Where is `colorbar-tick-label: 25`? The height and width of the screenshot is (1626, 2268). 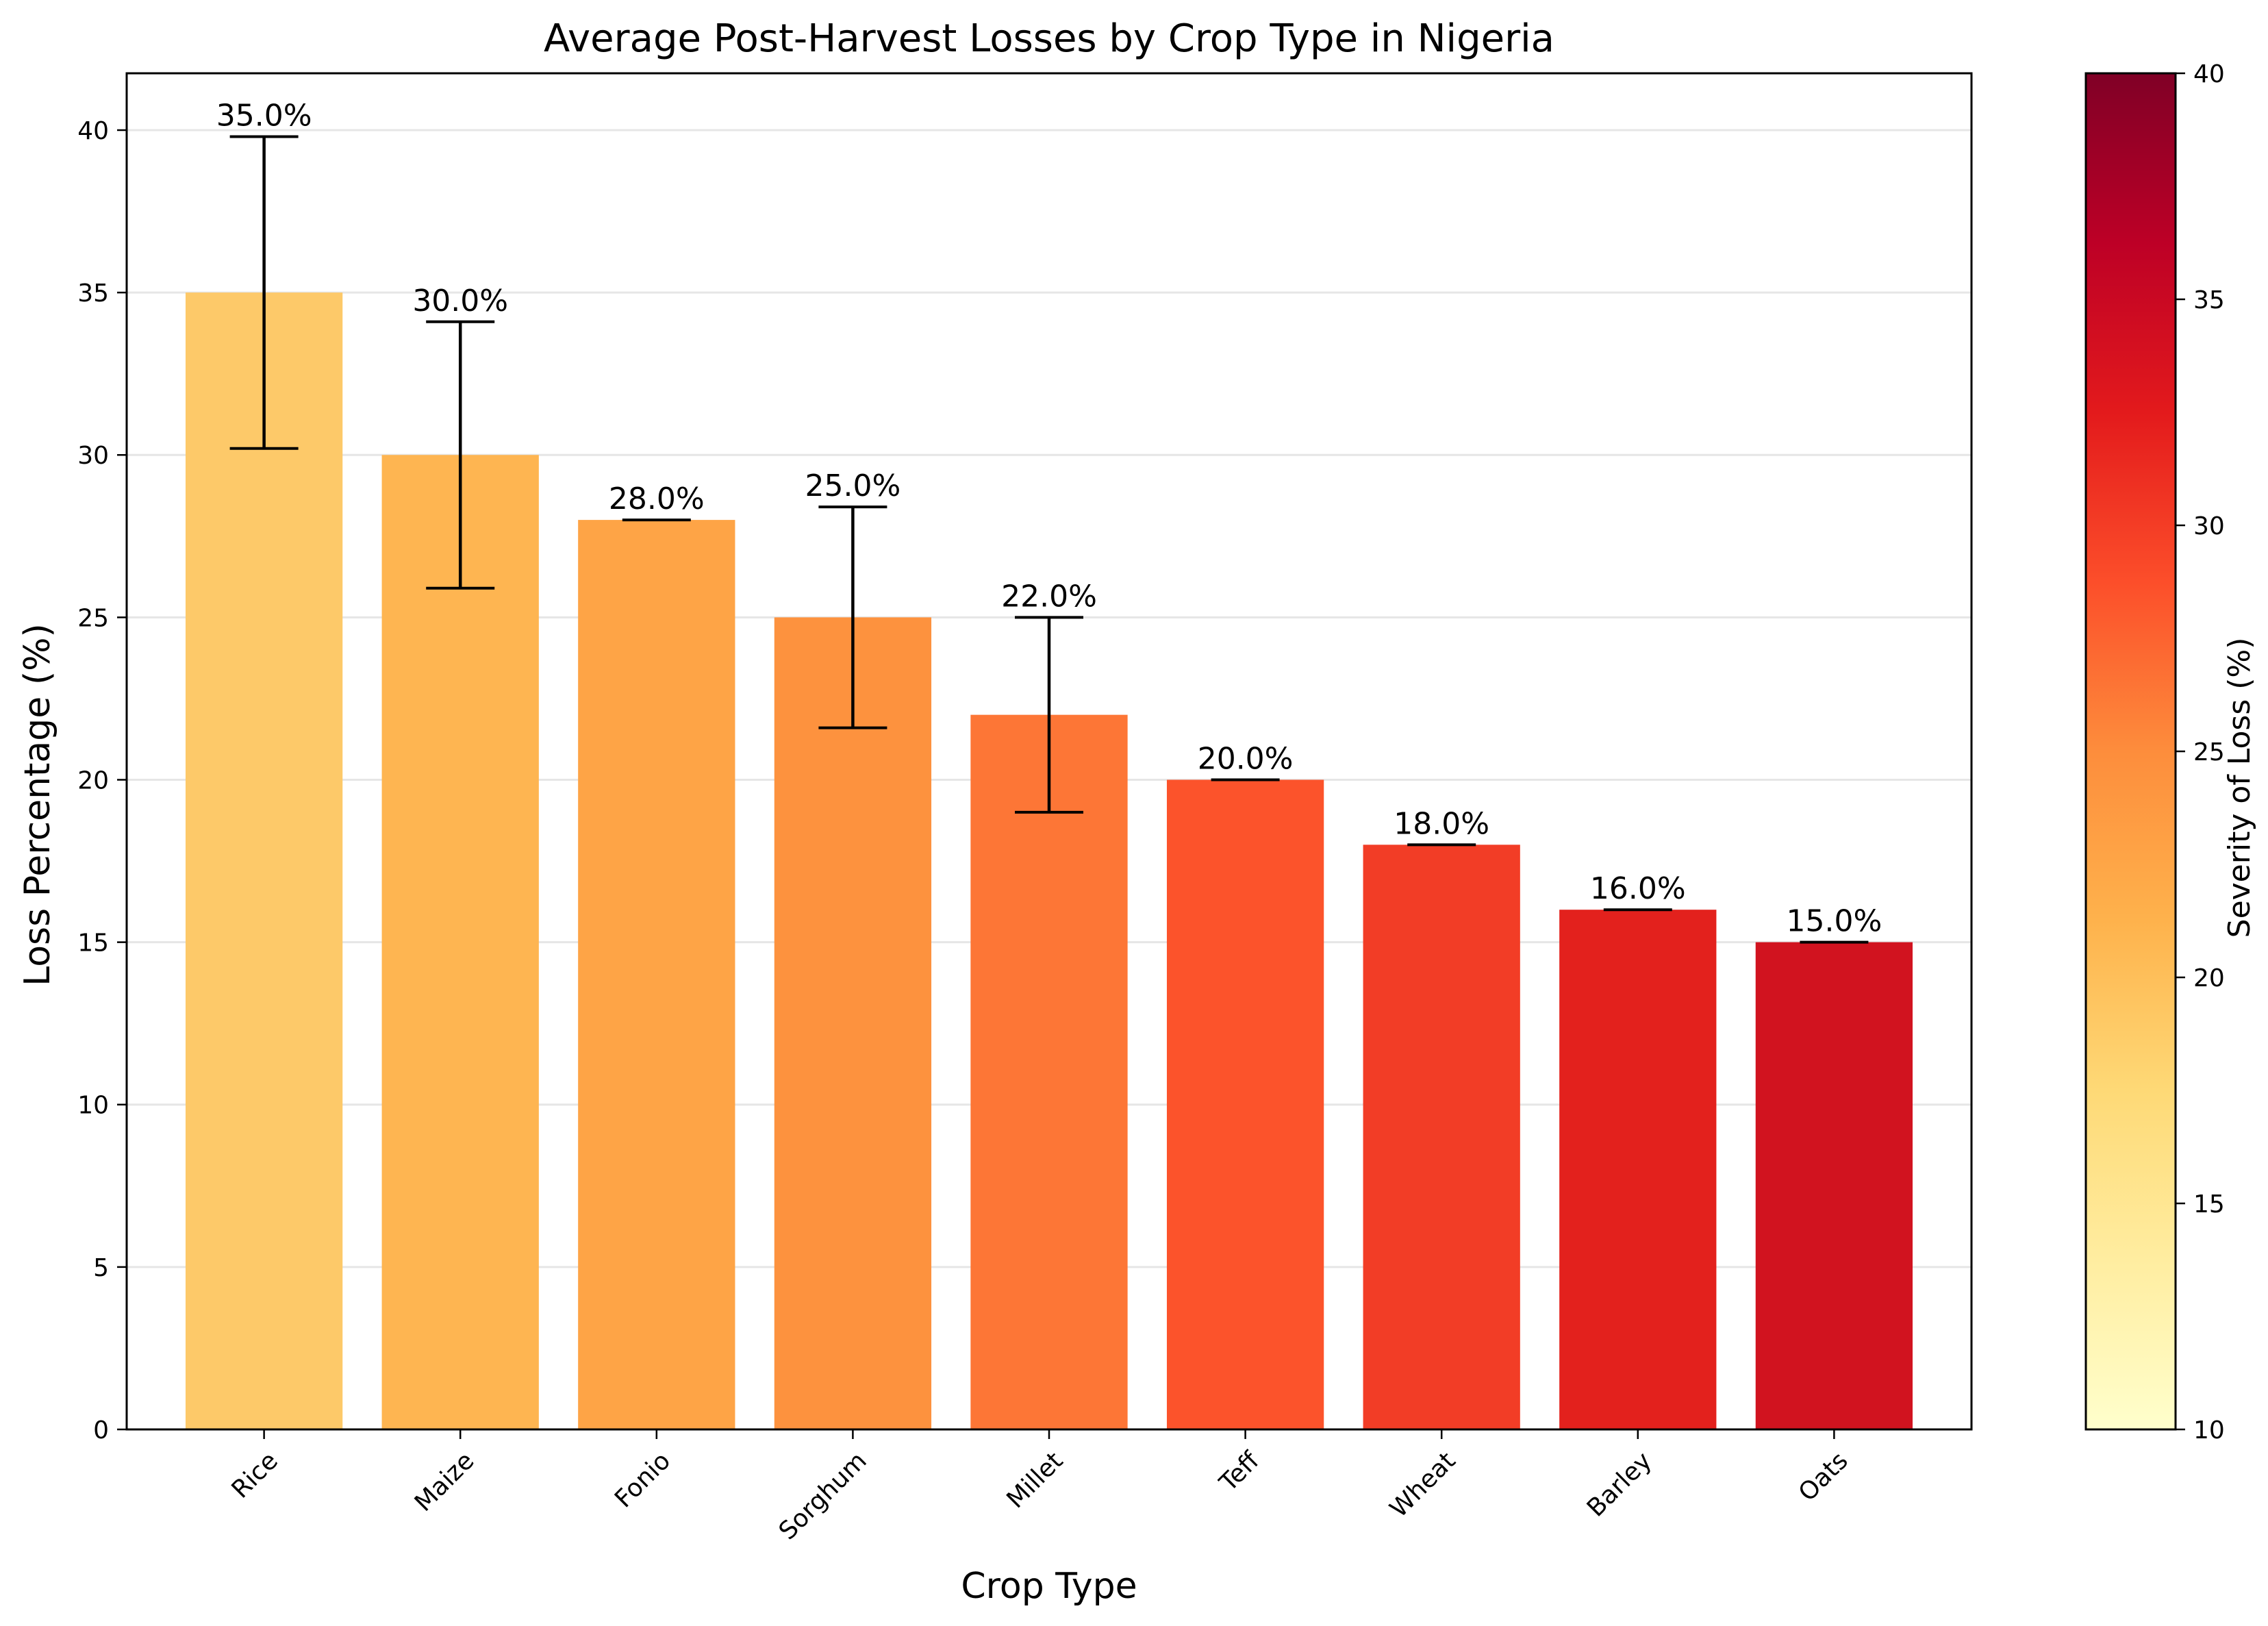
colorbar-tick-label: 25 is located at coordinates (2209, 752).